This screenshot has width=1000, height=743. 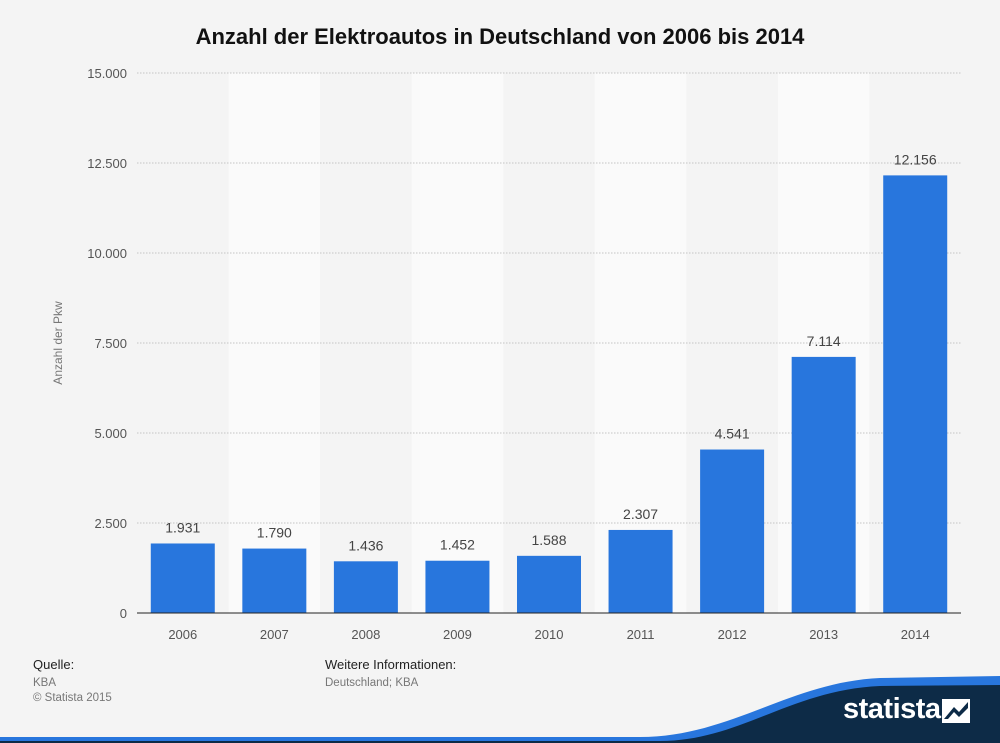 What do you see at coordinates (107, 163) in the screenshot?
I see `y-tick-label: 12.500` at bounding box center [107, 163].